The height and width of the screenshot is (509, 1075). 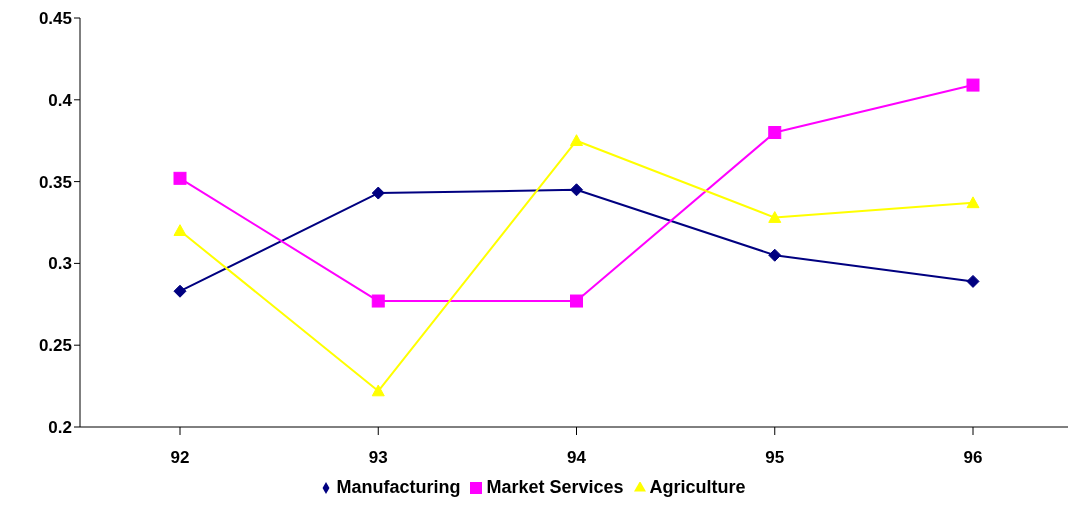 What do you see at coordinates (55, 182) in the screenshot?
I see `y-tick-label: 0.35` at bounding box center [55, 182].